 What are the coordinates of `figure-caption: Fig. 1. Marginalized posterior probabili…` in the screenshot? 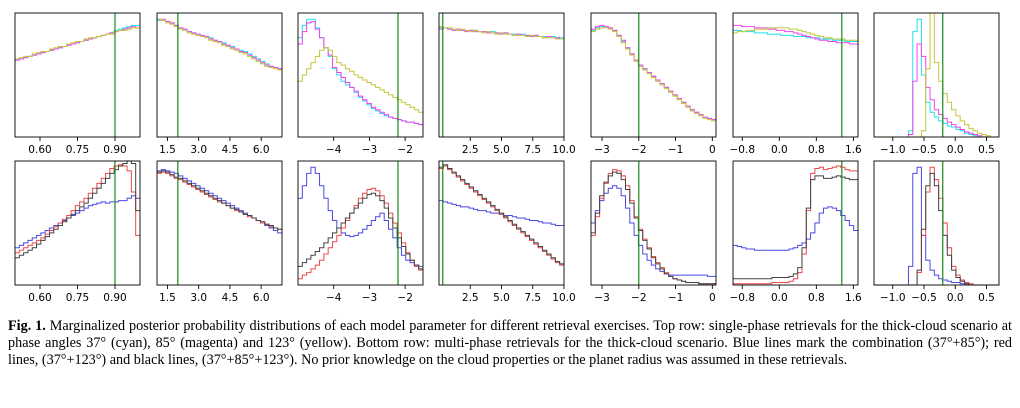 It's located at (510, 343).